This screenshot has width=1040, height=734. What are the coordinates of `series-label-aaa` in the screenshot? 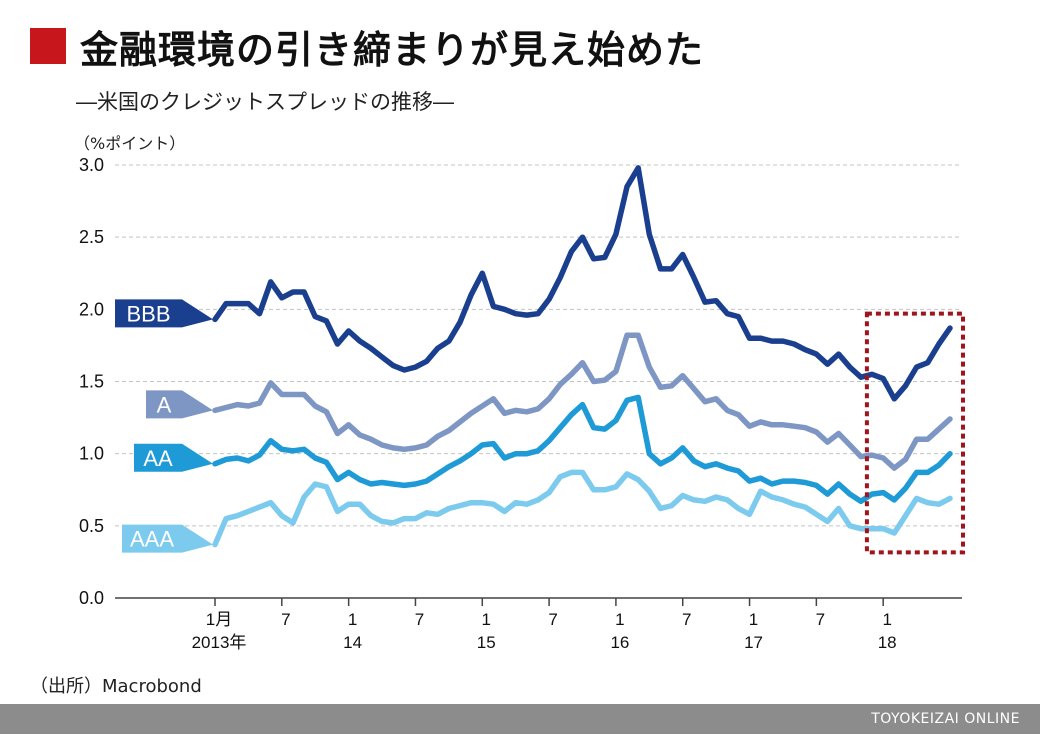 It's located at (167, 538).